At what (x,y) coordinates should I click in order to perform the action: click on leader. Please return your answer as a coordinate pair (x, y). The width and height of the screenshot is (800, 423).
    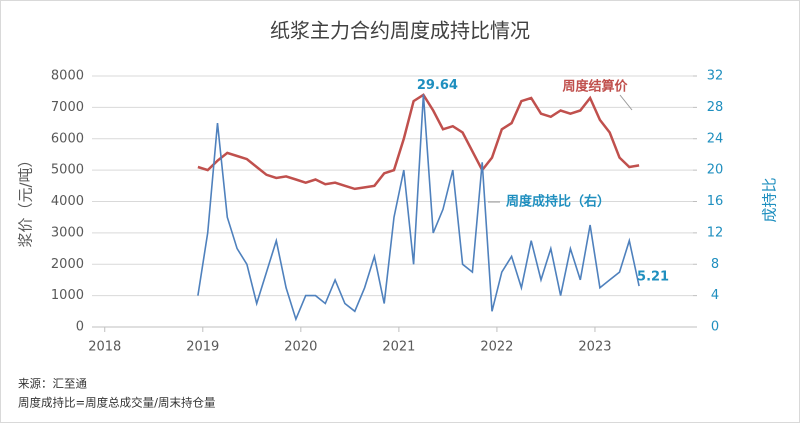
    Looking at the image, I should click on (626, 102).